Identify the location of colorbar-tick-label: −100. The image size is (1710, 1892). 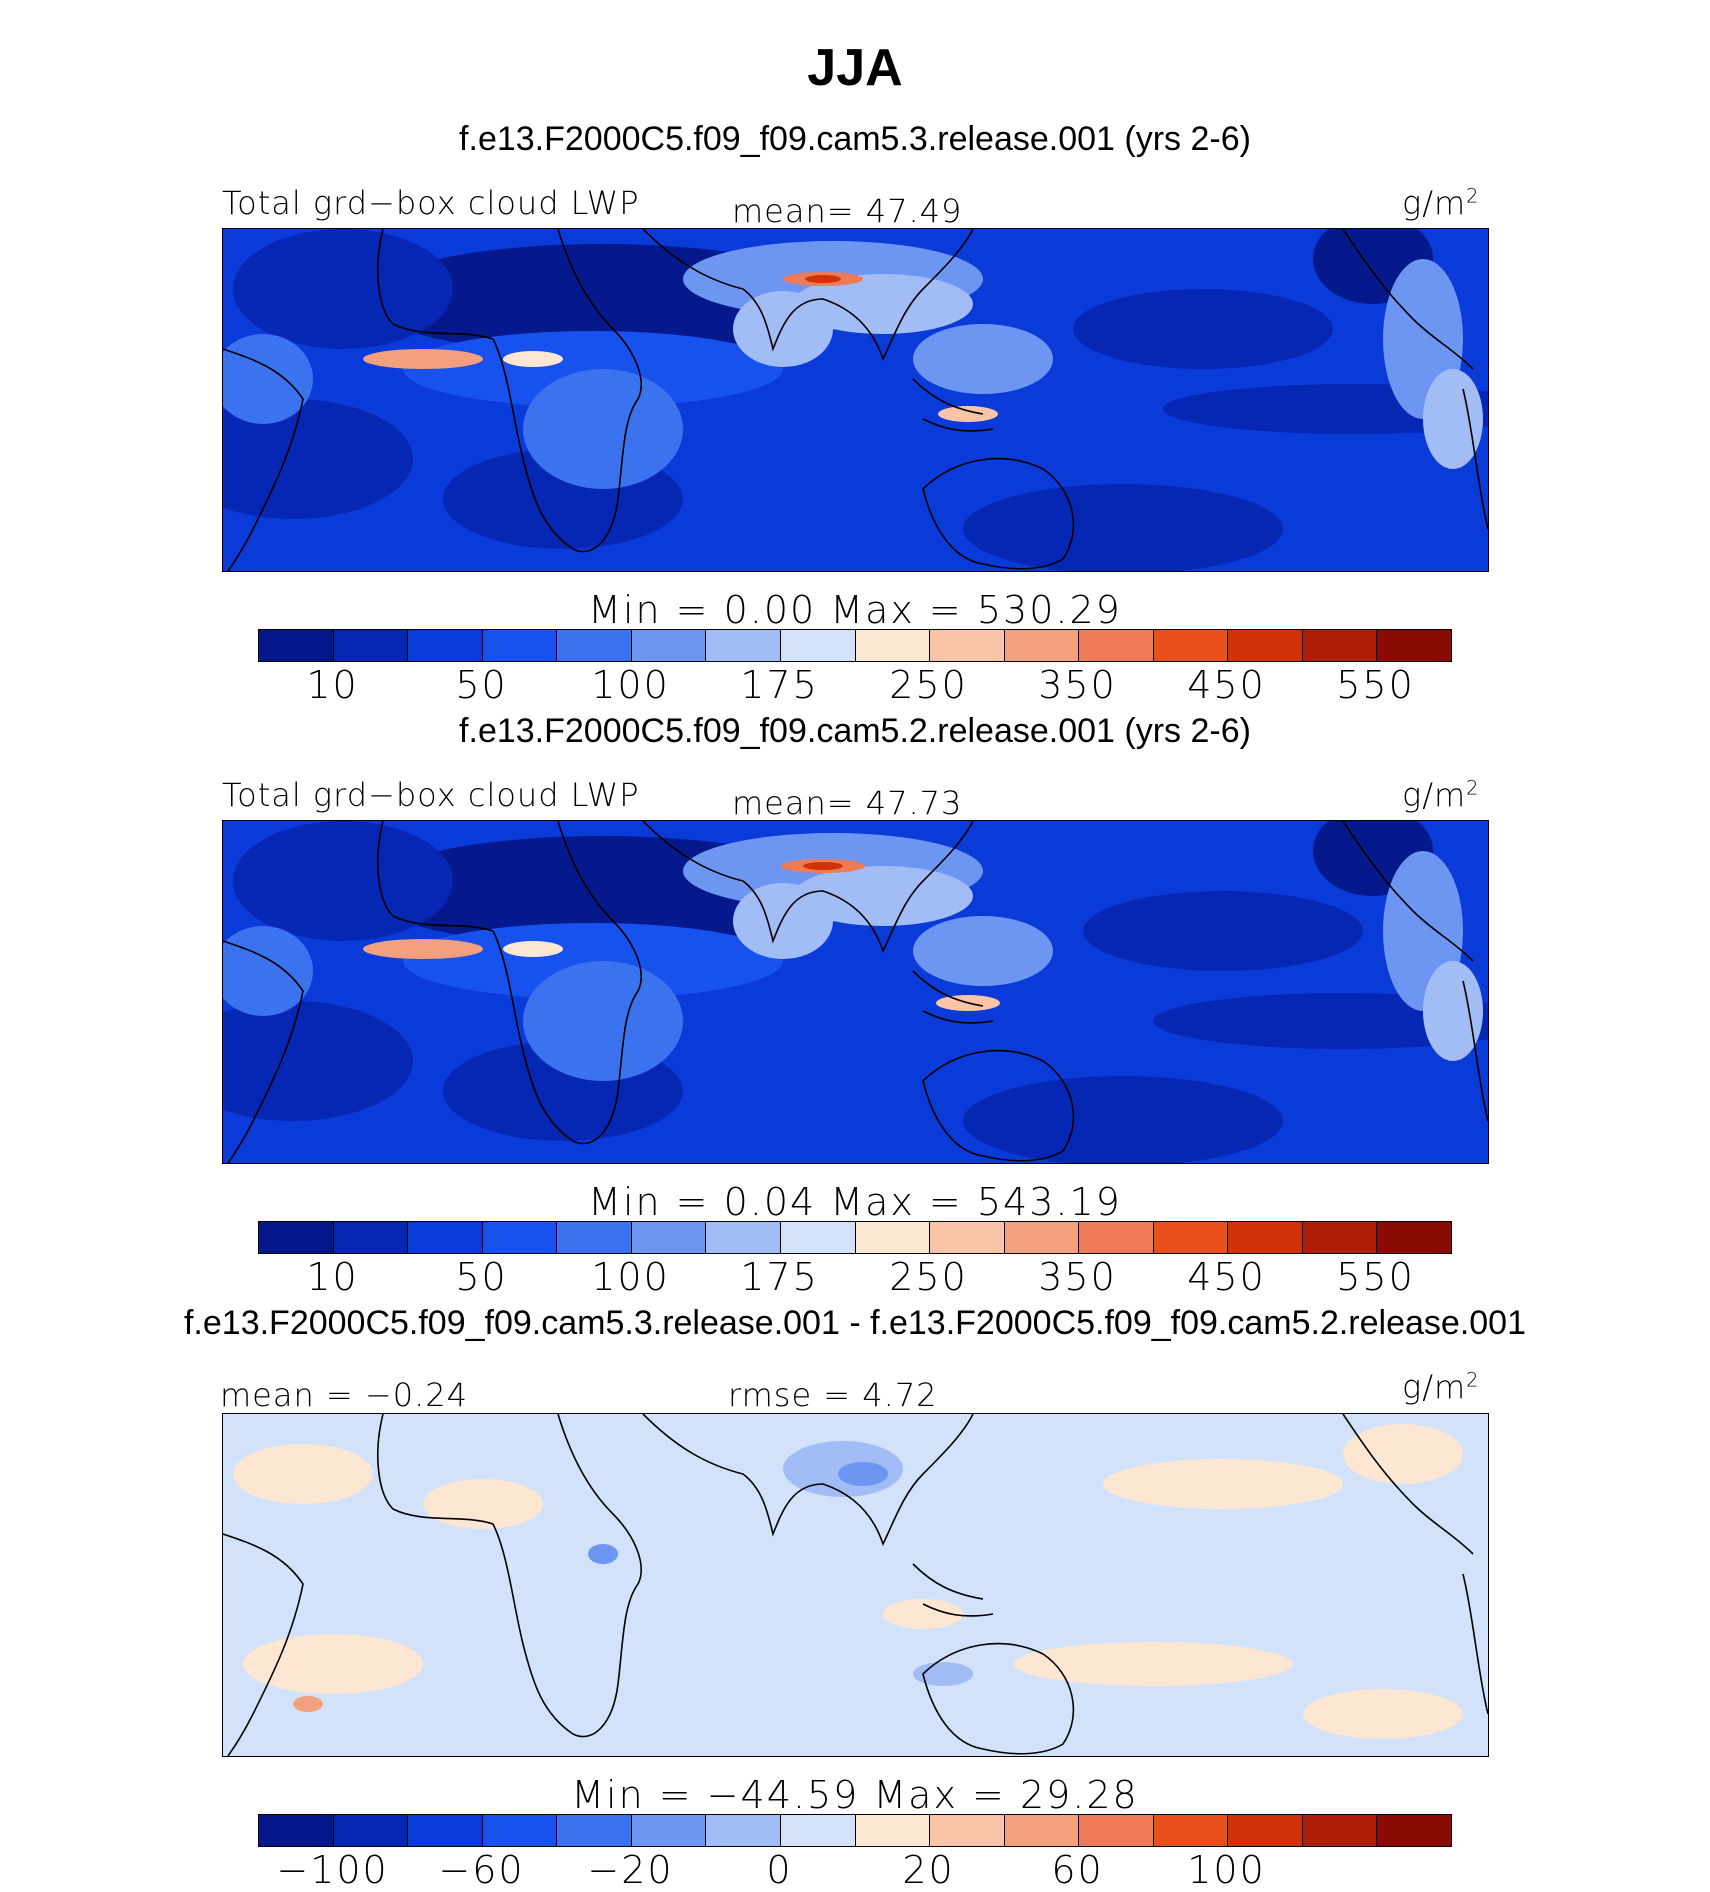
(332, 1870).